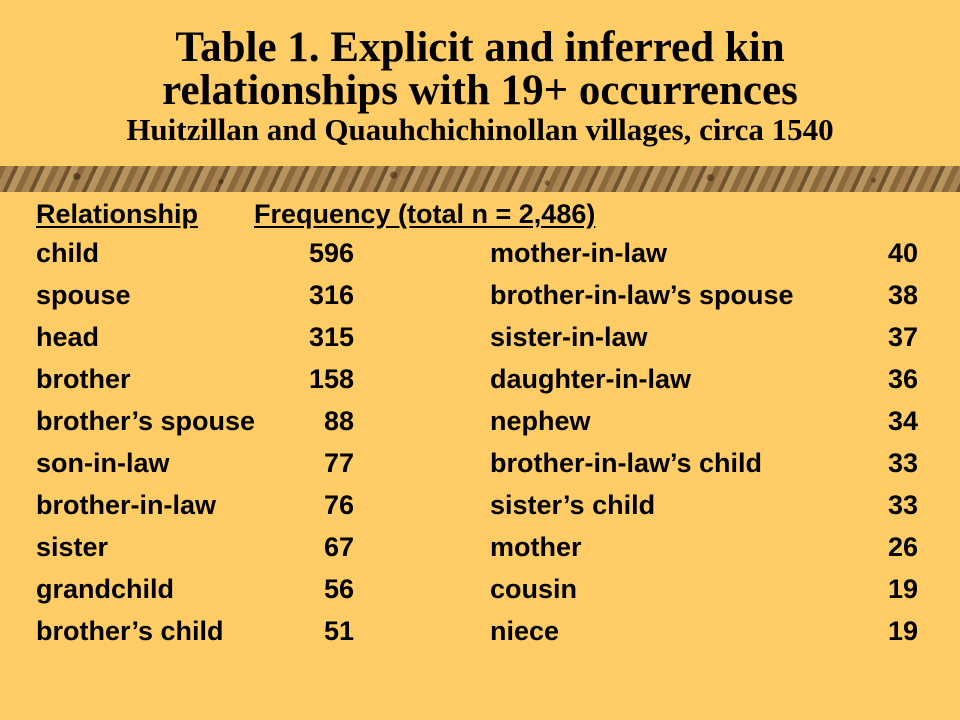 This screenshot has width=960, height=720. Describe the element at coordinates (704, 337) in the screenshot. I see `table-row: sister-in-law 37` at that location.